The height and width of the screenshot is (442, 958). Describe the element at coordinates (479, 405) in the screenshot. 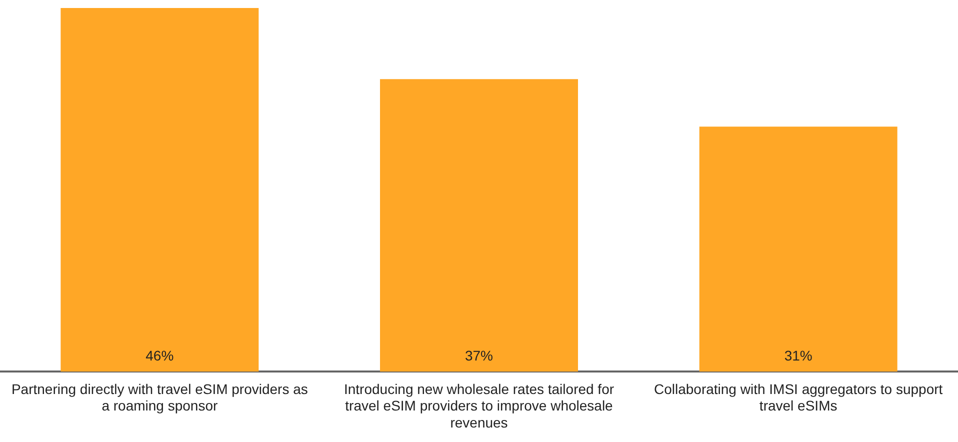

I see `x-tick-label: Introducing new wholesale rates tailored for travel eSIM providers to improve wholesale revenues` at that location.